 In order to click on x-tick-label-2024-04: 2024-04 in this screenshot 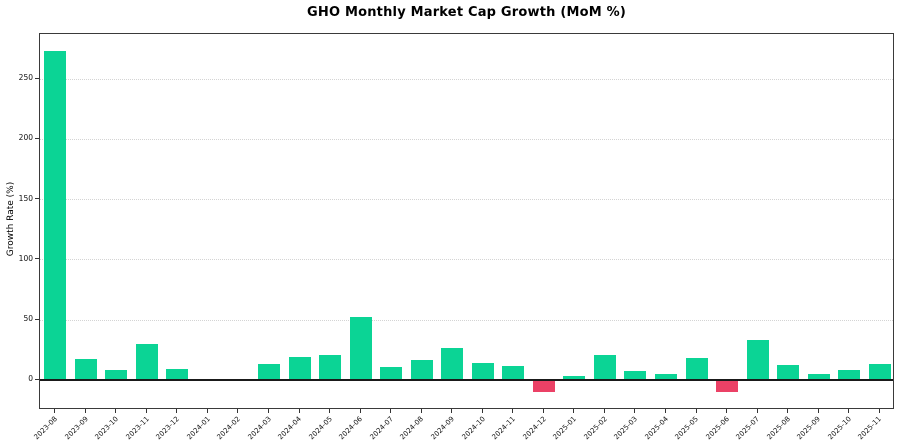, I will do `click(290, 428)`.